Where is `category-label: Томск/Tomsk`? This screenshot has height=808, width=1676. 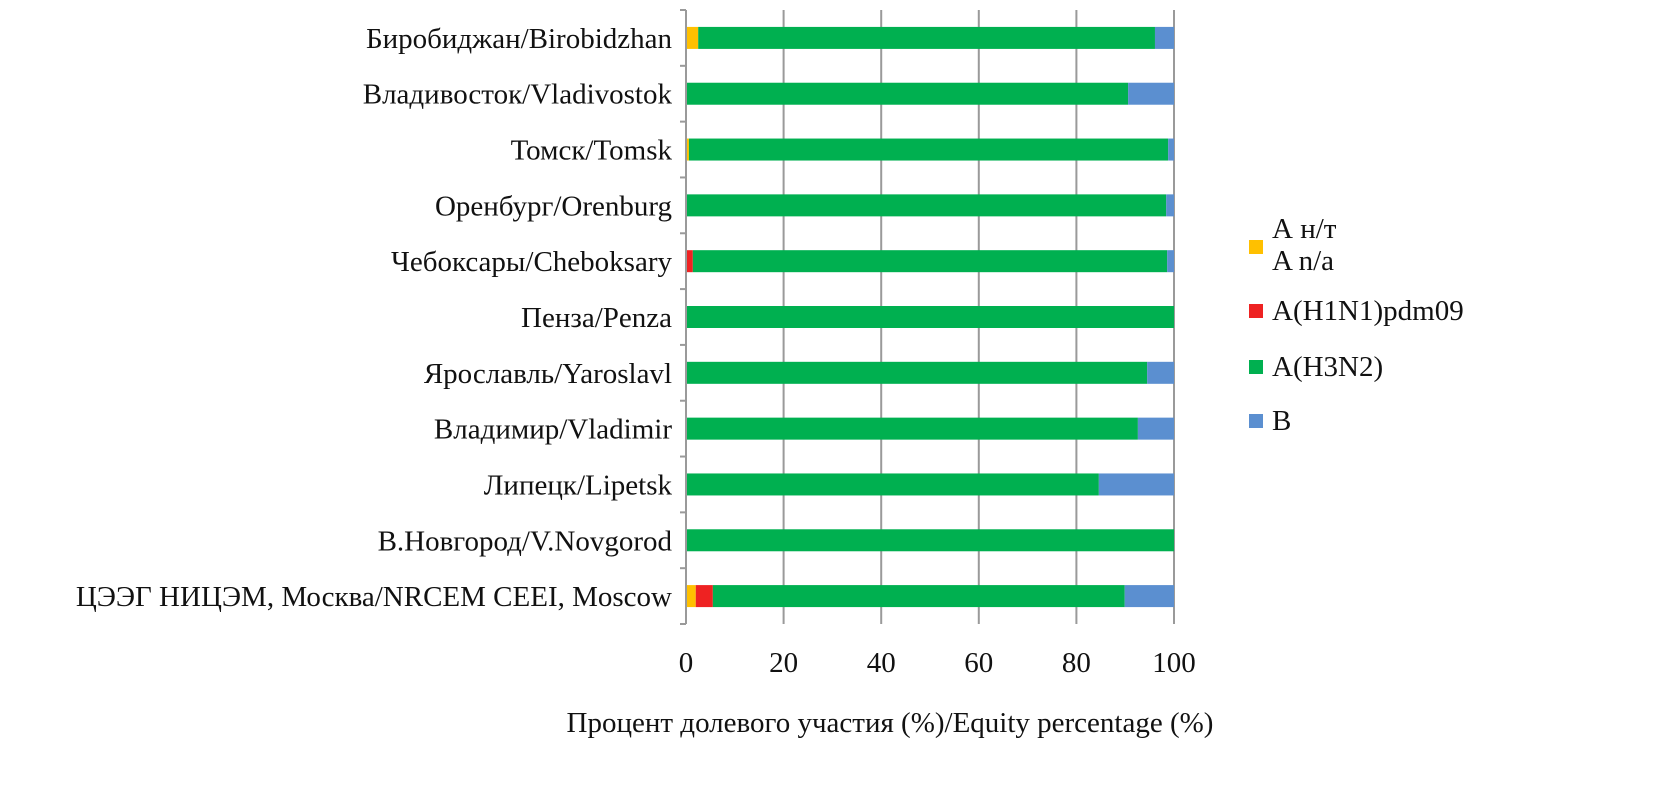 category-label: Томск/Tomsk is located at coordinates (592, 151).